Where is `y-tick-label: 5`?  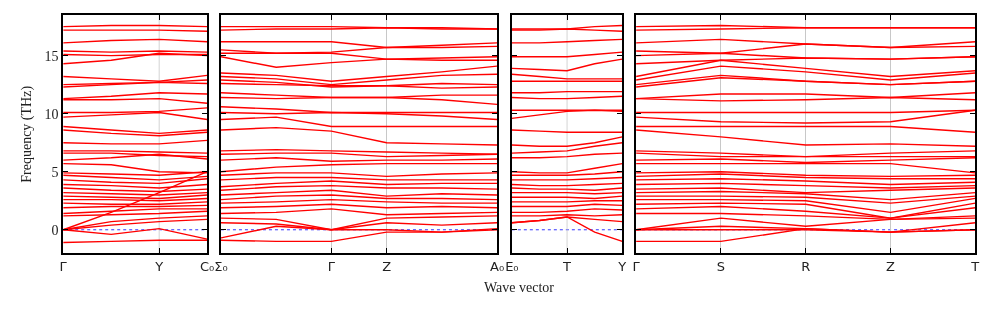
y-tick-label: 5 is located at coordinates (55, 172).